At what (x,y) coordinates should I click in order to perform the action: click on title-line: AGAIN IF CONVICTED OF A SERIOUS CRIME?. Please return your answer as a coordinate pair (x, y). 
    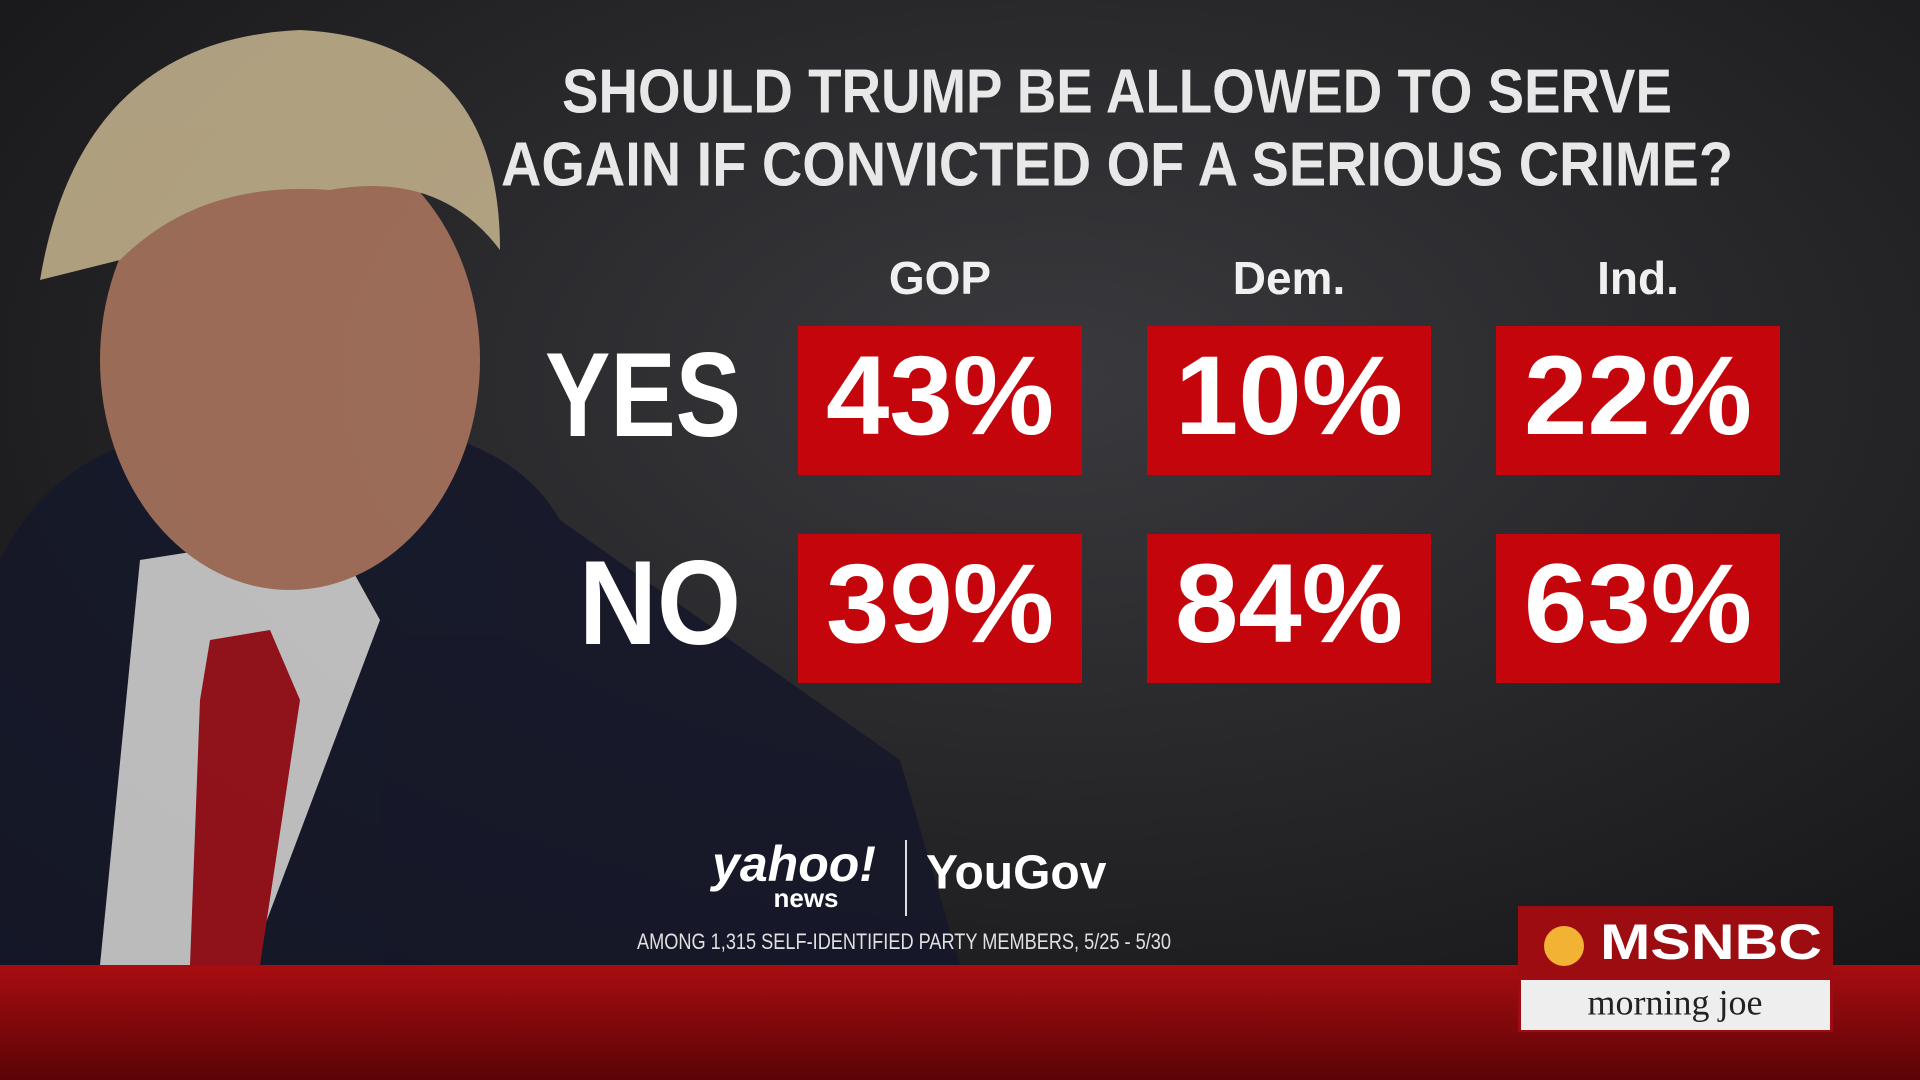
    Looking at the image, I should click on (1117, 164).